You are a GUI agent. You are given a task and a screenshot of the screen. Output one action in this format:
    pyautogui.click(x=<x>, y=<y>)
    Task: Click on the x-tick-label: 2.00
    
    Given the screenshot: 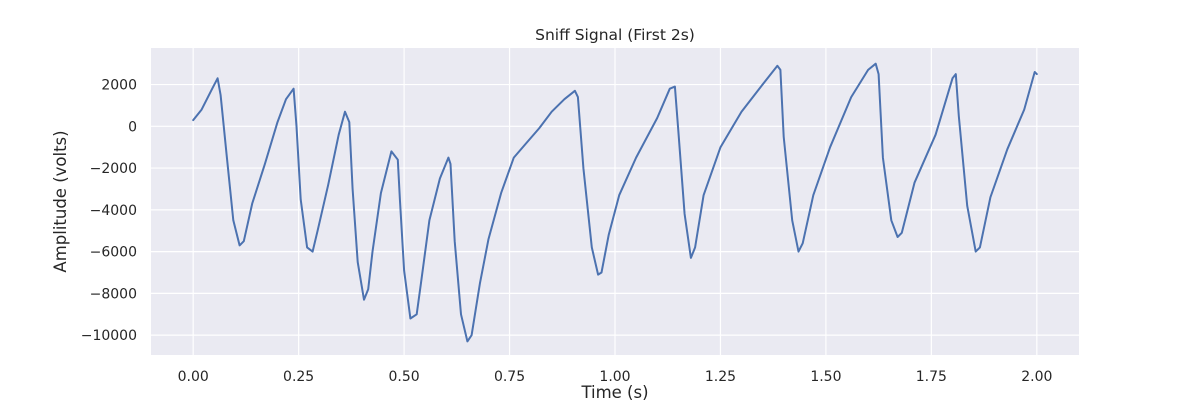 What is the action you would take?
    pyautogui.click(x=1036, y=377)
    